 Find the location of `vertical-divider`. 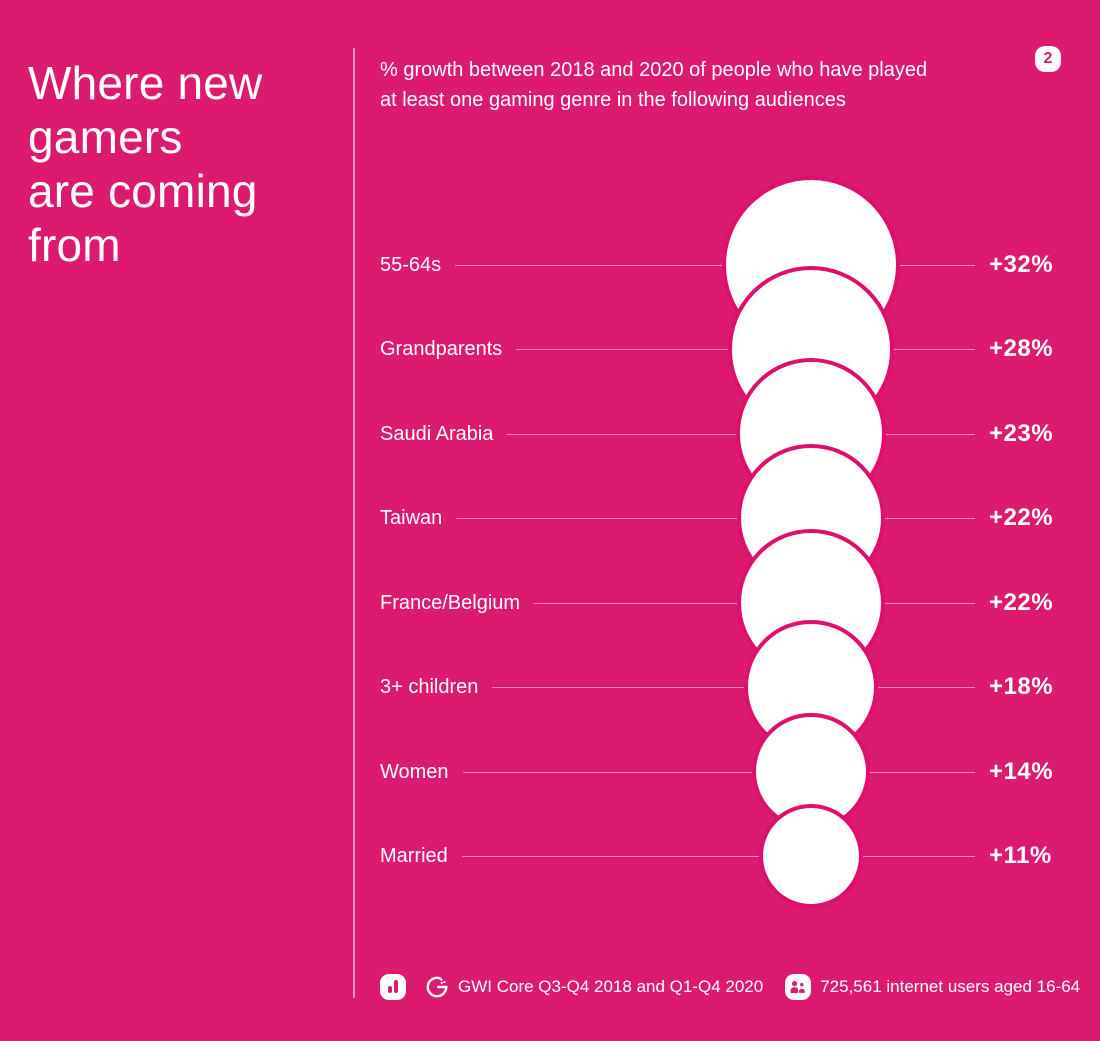

vertical-divider is located at coordinates (354, 523).